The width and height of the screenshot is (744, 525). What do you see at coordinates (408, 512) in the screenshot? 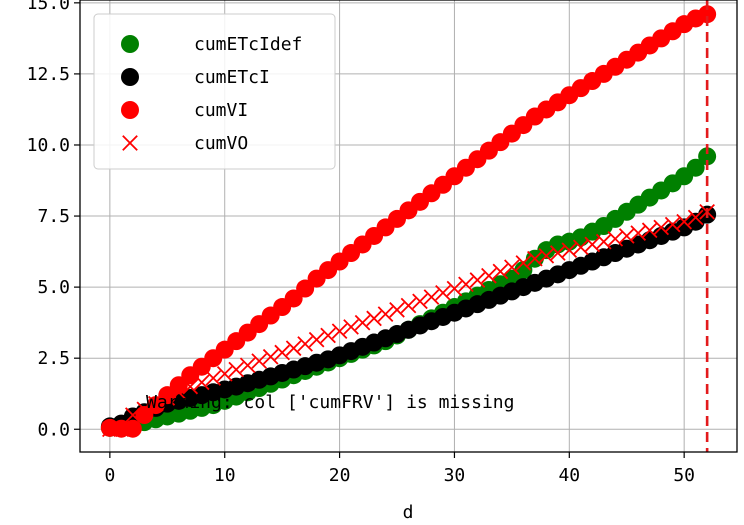
I see `x-axis-label: d` at bounding box center [408, 512].